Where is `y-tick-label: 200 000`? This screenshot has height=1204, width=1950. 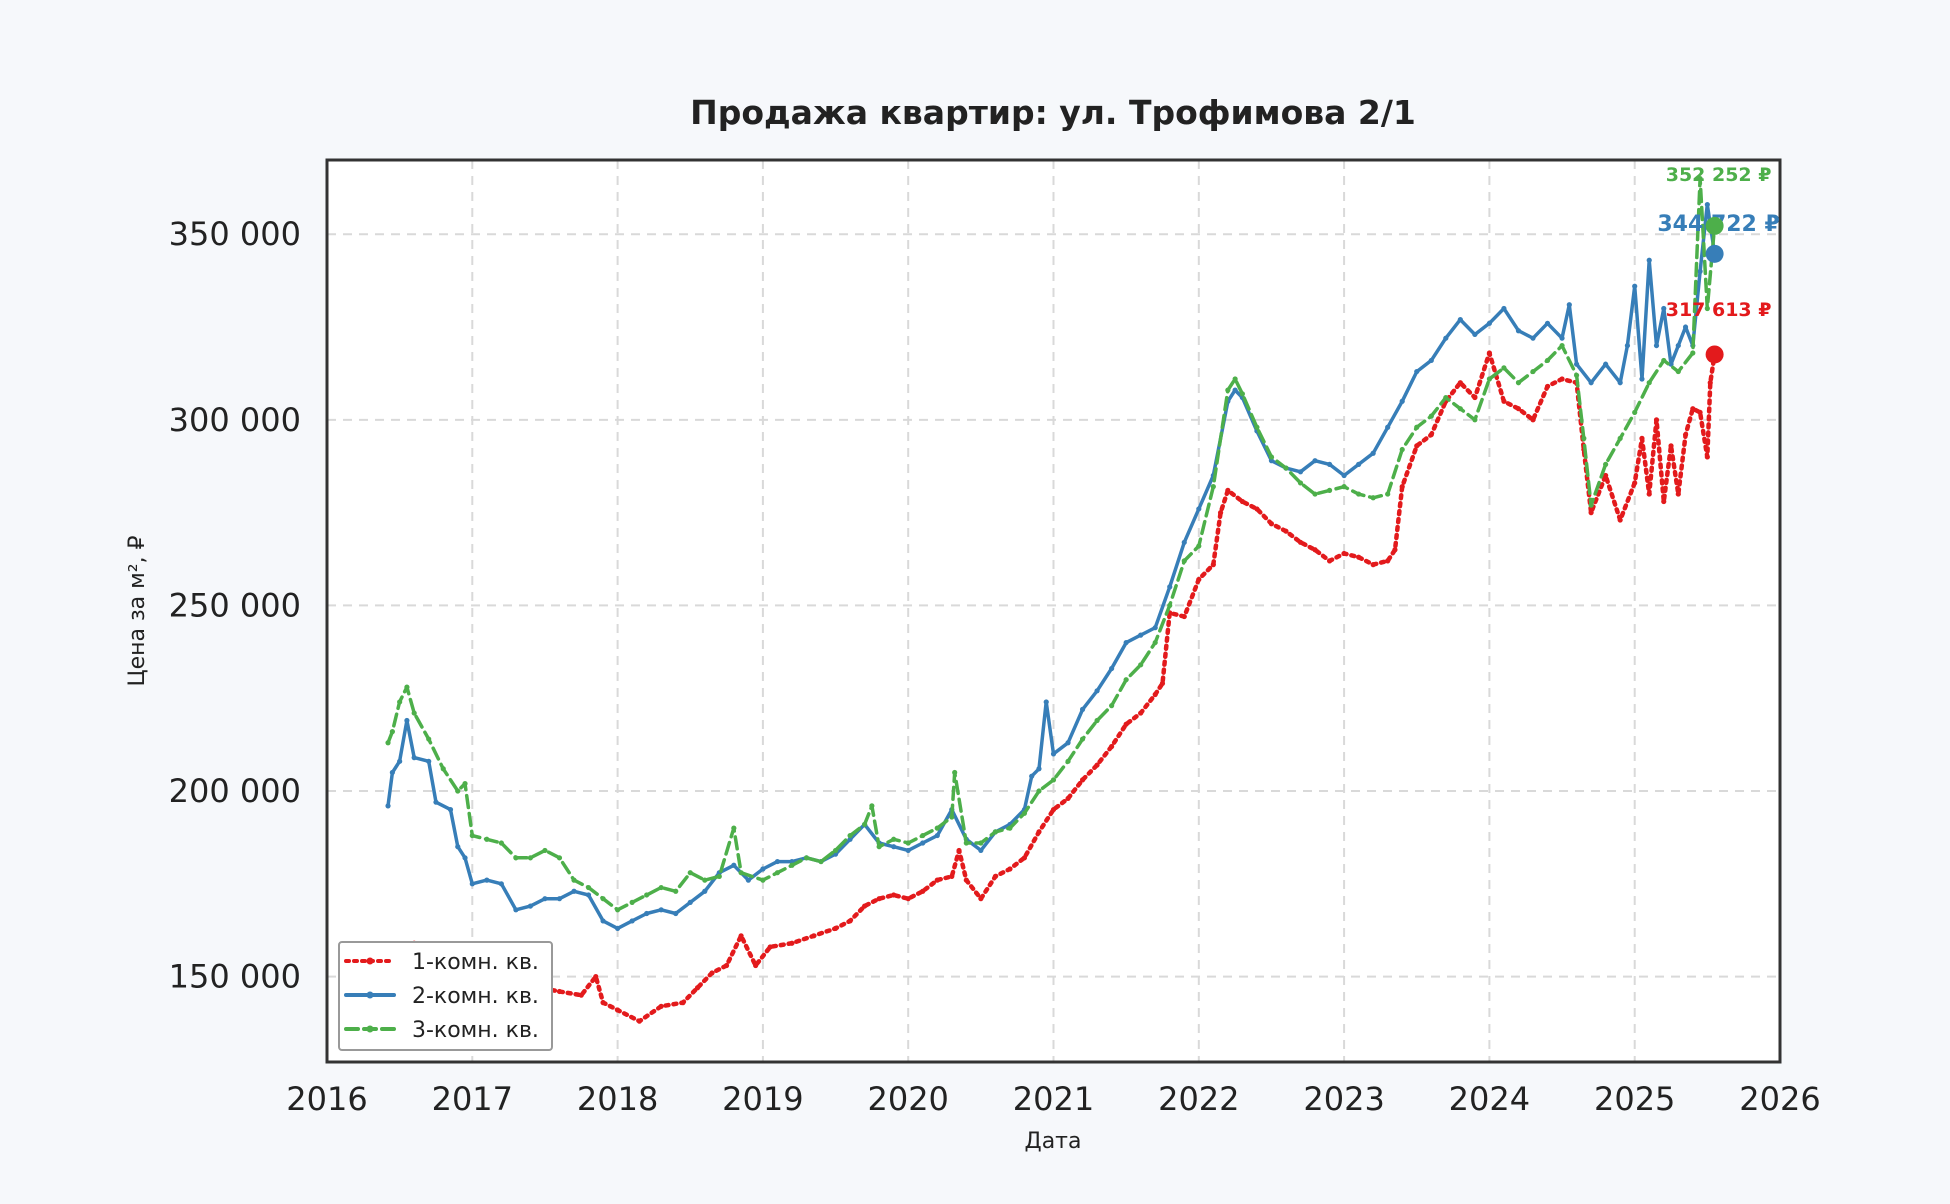
y-tick-label: 200 000 is located at coordinates (235, 791).